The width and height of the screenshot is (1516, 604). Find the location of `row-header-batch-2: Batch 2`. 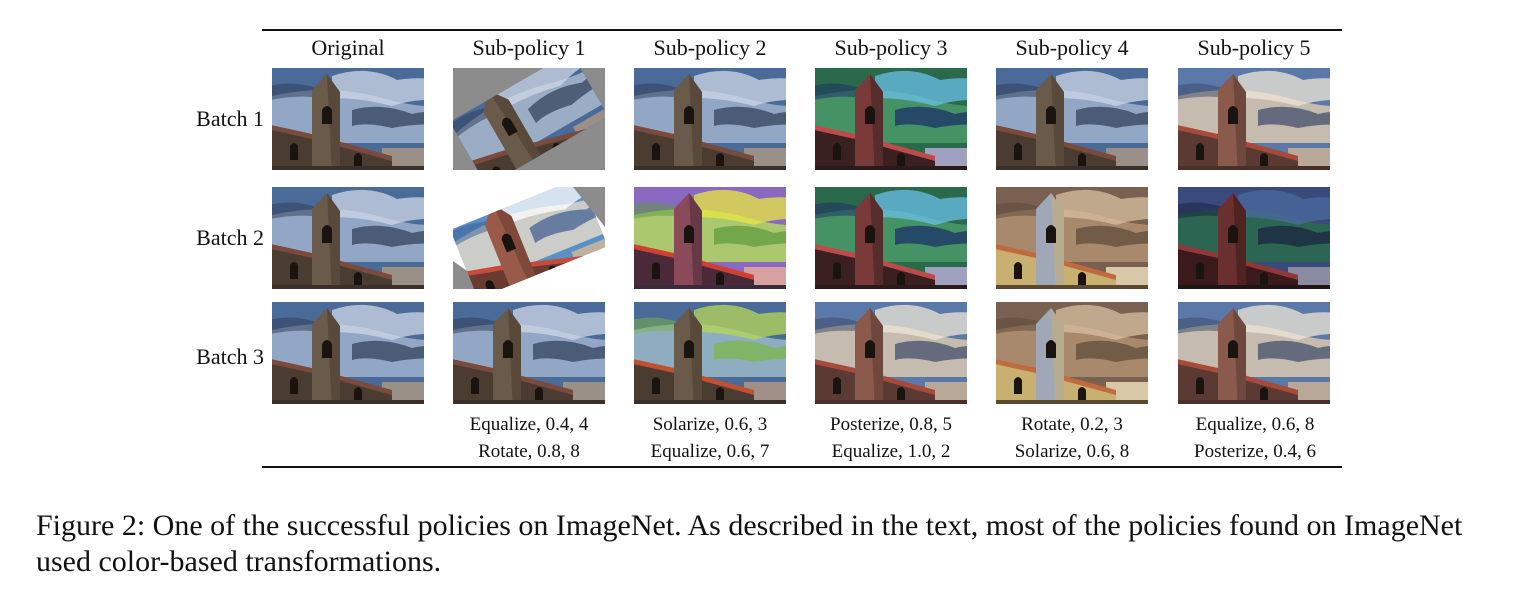

row-header-batch-2: Batch 2 is located at coordinates (230, 237).